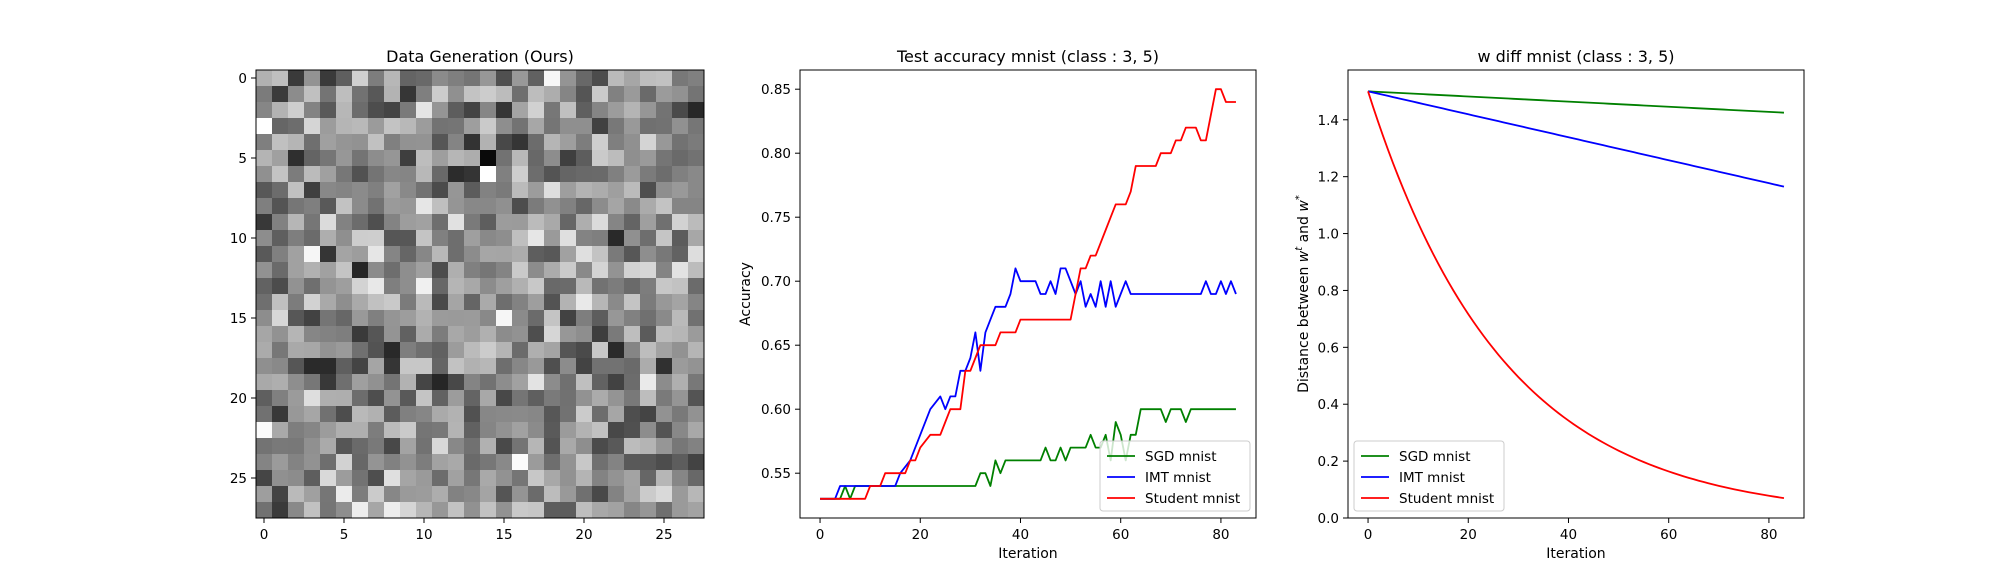 This screenshot has width=2000, height=580. What do you see at coordinates (776, 346) in the screenshot?
I see `accuracy-y-tick-label: 0.65` at bounding box center [776, 346].